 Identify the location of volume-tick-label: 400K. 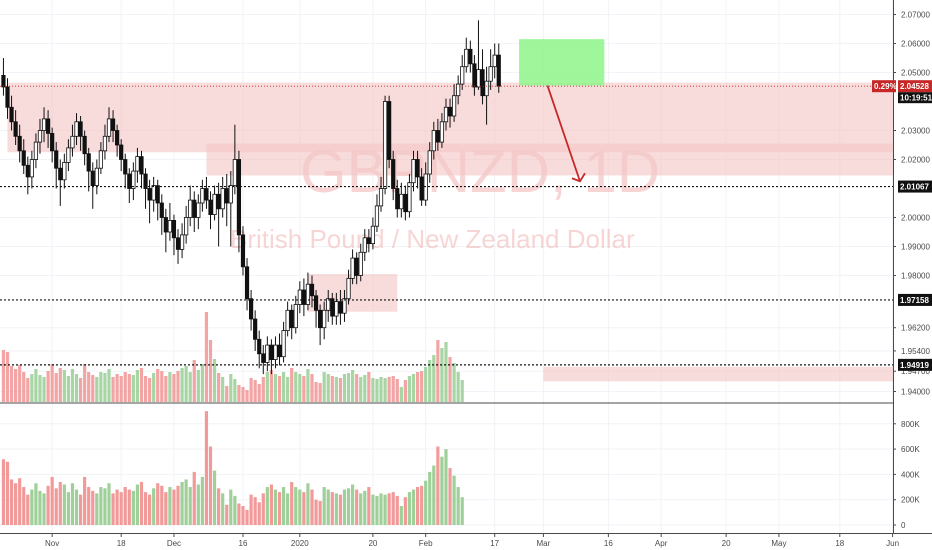
(910, 474).